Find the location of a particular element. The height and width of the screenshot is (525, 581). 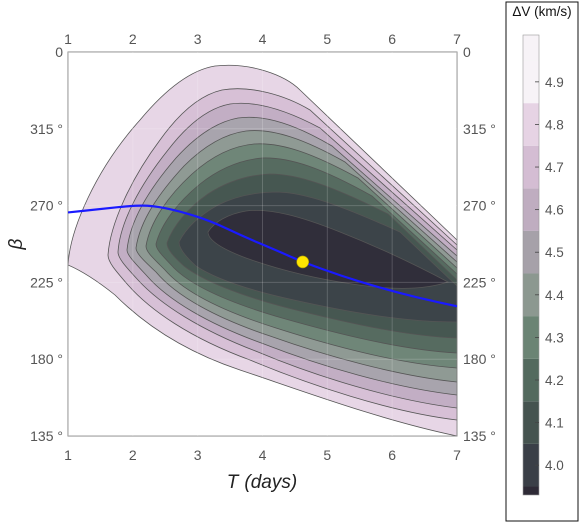

x-tick-label-top: 7 is located at coordinates (457, 39).